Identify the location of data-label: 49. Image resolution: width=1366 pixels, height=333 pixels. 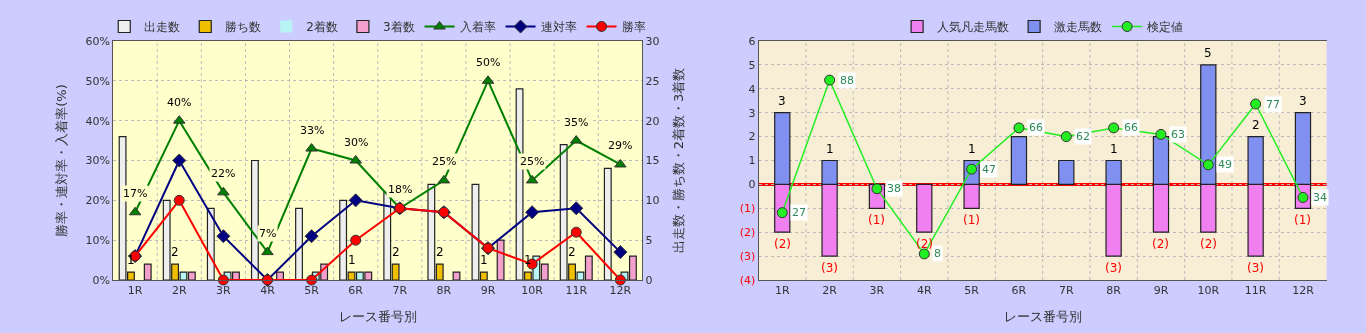
(1225, 164).